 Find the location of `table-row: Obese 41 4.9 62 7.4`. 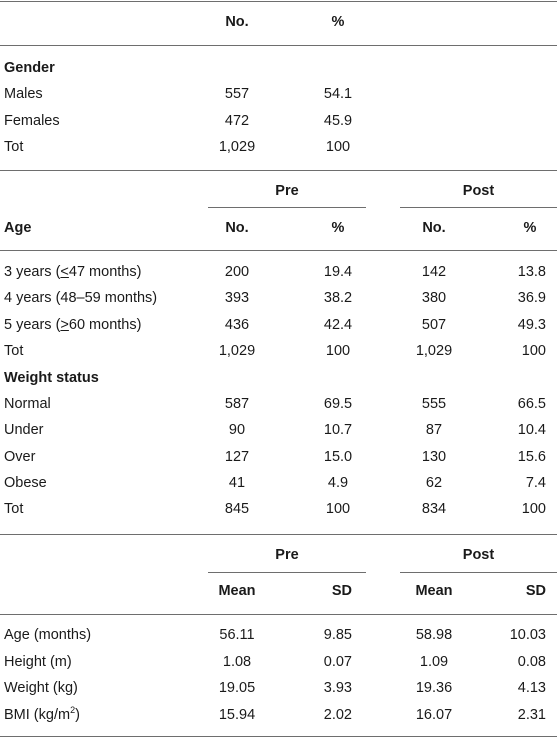

table-row: Obese 41 4.9 62 7.4 is located at coordinates (278, 483).